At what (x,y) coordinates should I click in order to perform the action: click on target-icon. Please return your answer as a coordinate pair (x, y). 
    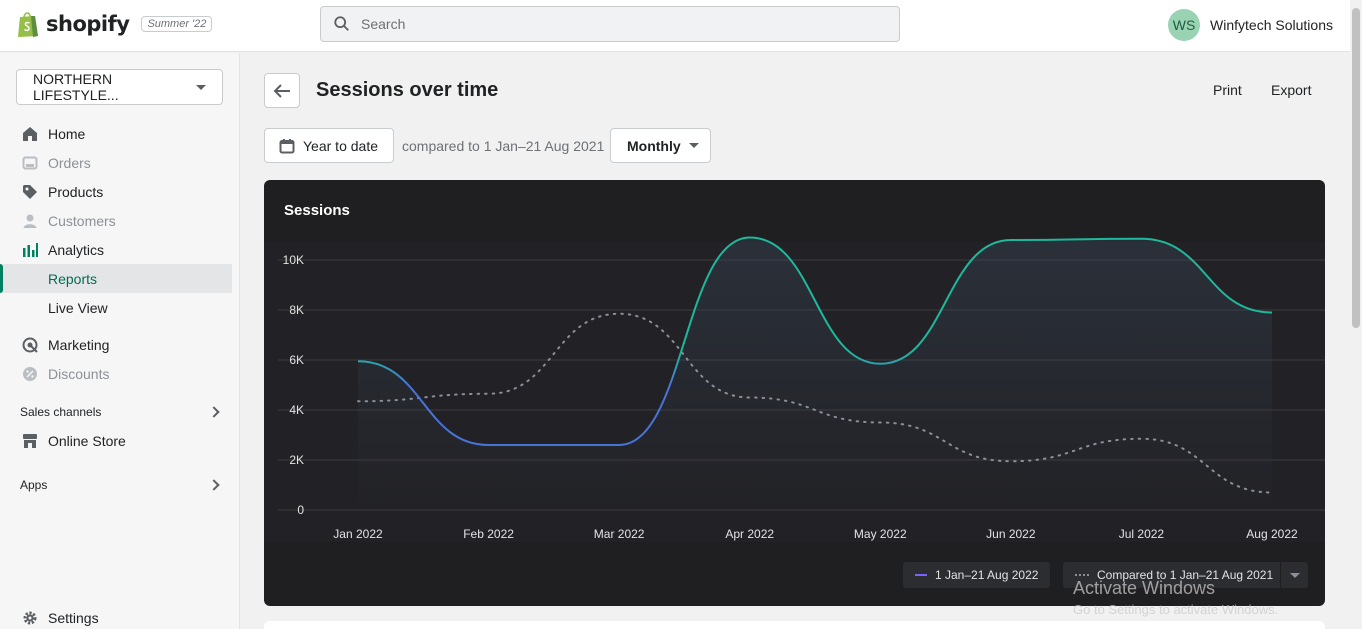
    Looking at the image, I should click on (30, 345).